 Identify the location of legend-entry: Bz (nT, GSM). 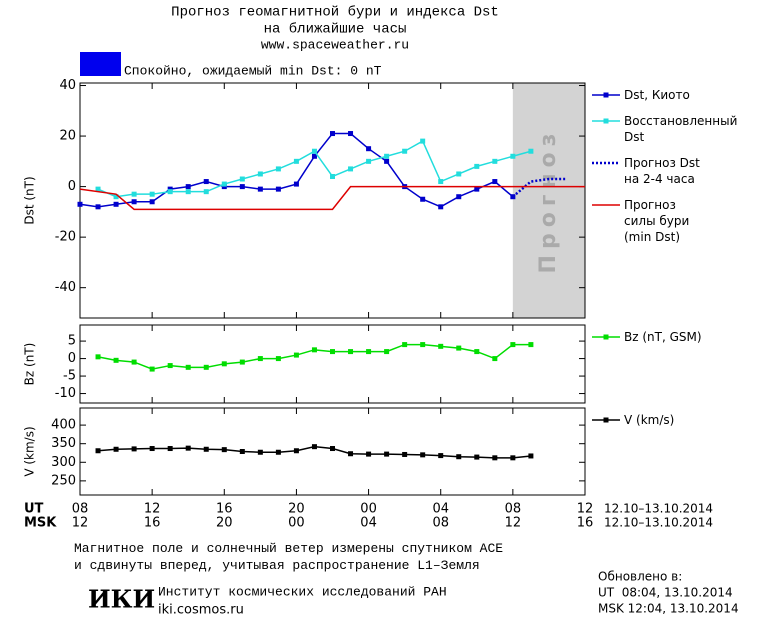
(663, 337).